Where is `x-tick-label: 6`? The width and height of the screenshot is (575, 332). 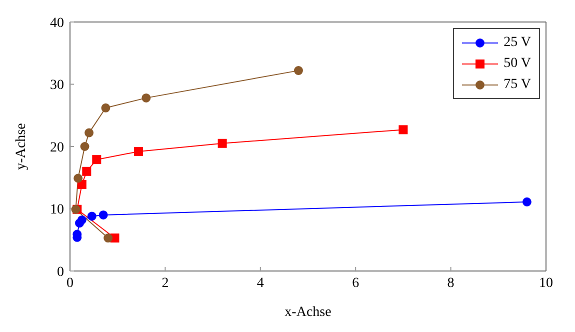
x-tick-label: 6 is located at coordinates (356, 283).